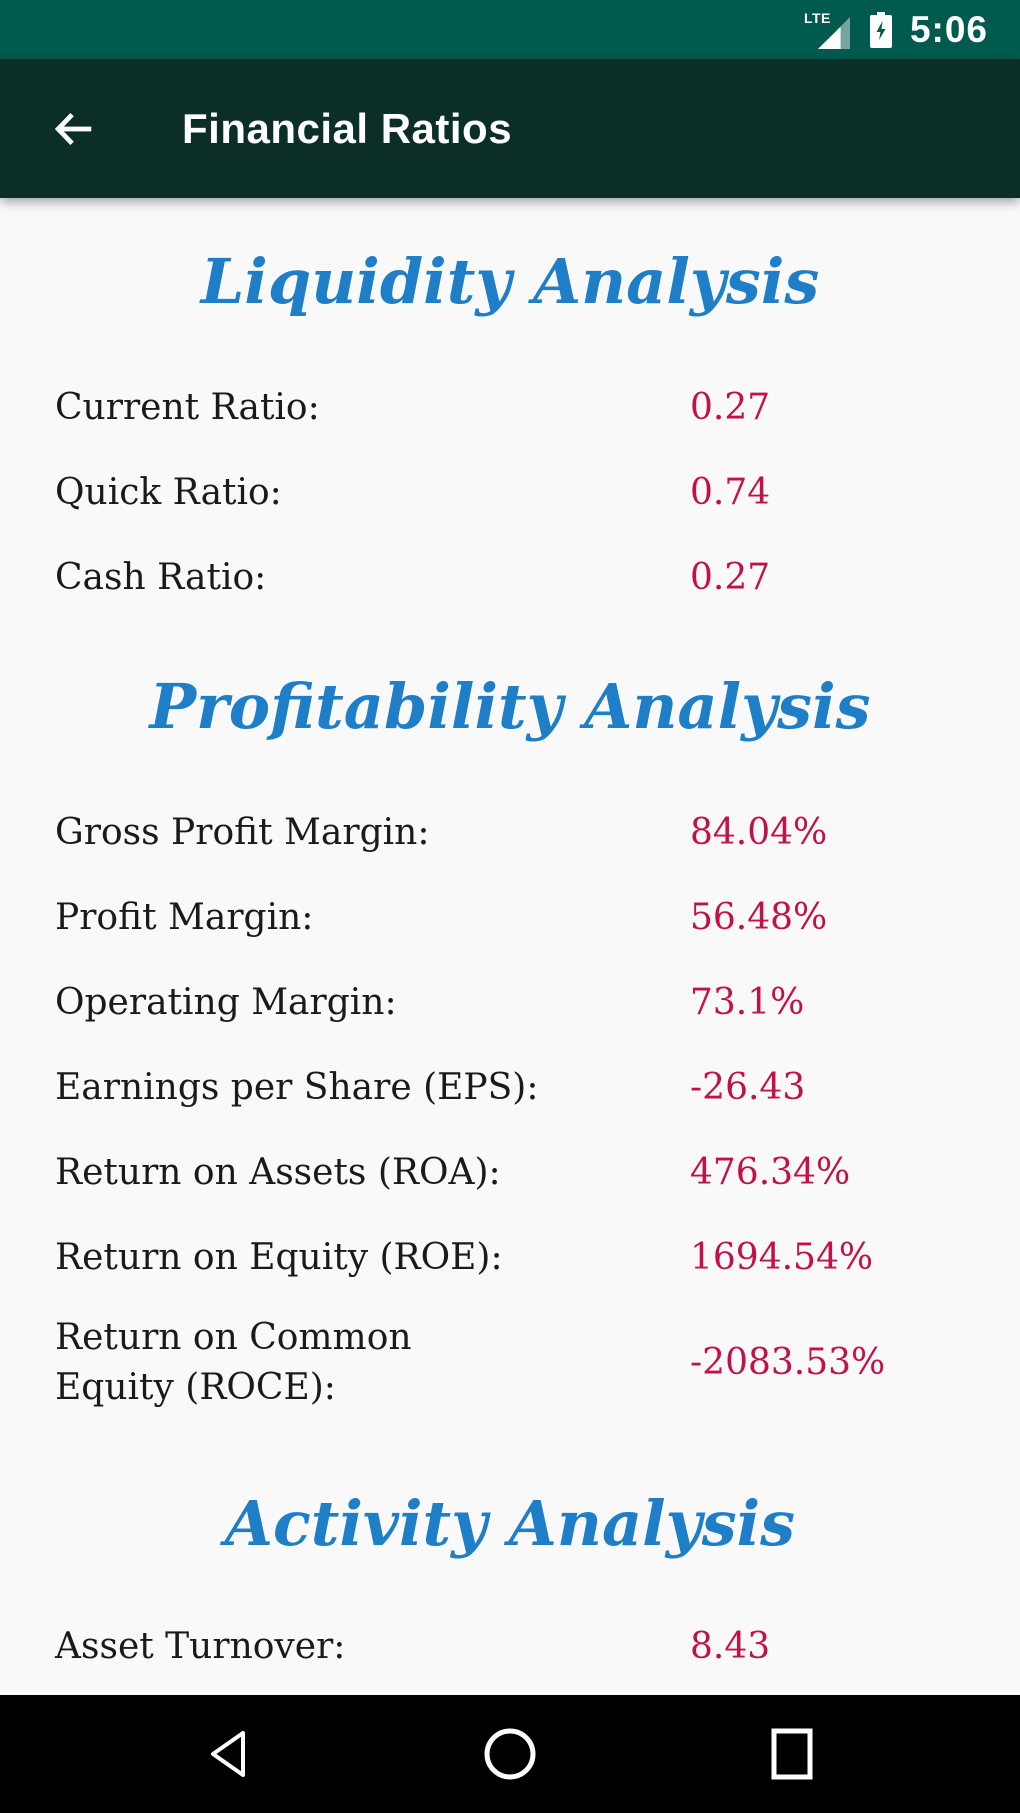 The width and height of the screenshot is (1020, 1813). What do you see at coordinates (510, 918) in the screenshot?
I see `ratio-row-profit-margin: Profit Margin: 56.48%` at bounding box center [510, 918].